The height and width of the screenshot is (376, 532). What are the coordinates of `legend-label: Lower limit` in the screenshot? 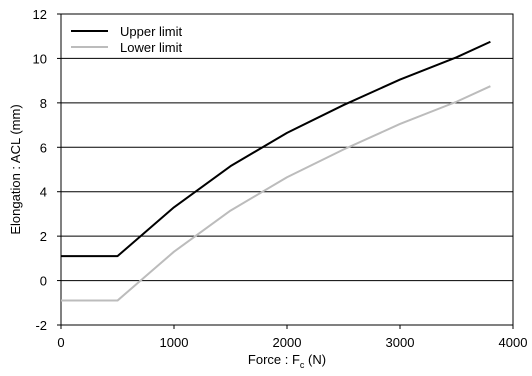 It's located at (151, 47).